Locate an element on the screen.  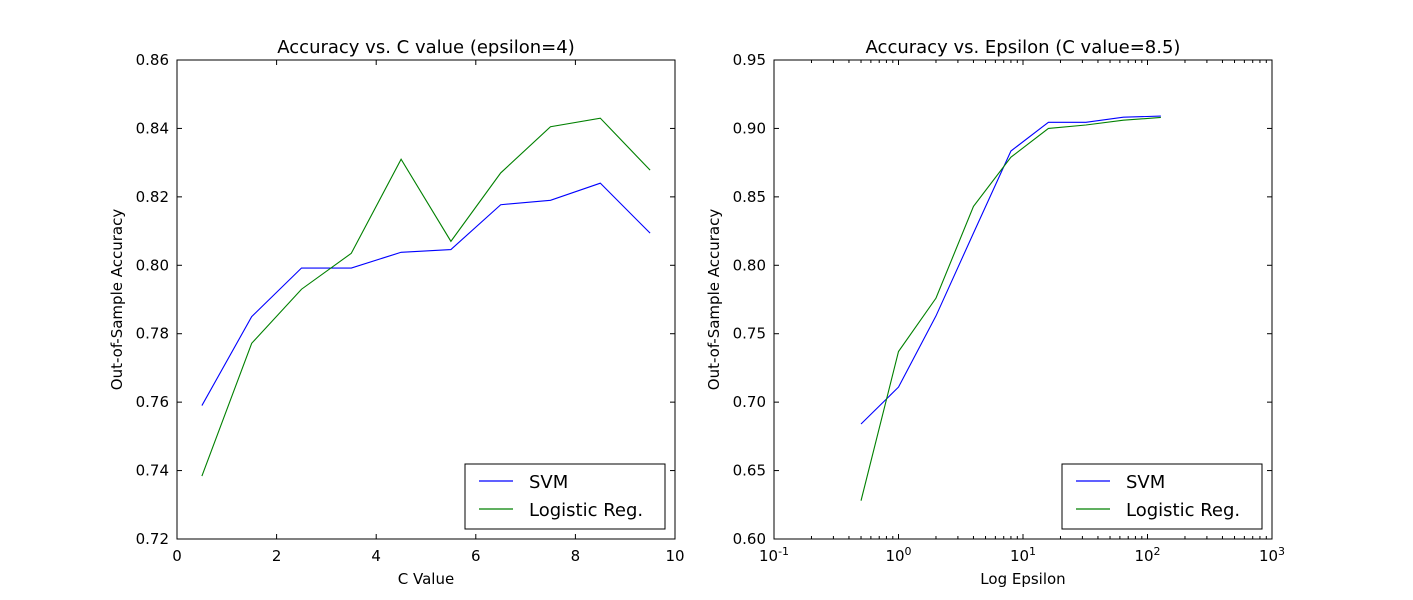
y-tick-label: 0.70 is located at coordinates (749, 402).